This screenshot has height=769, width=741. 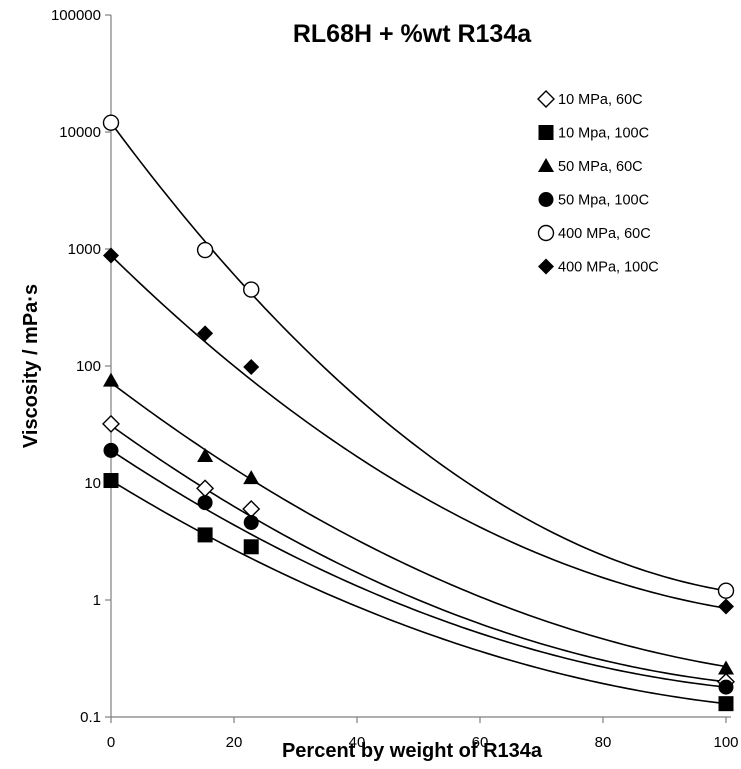 I want to click on x-tick-label: 20, so click(x=234, y=742).